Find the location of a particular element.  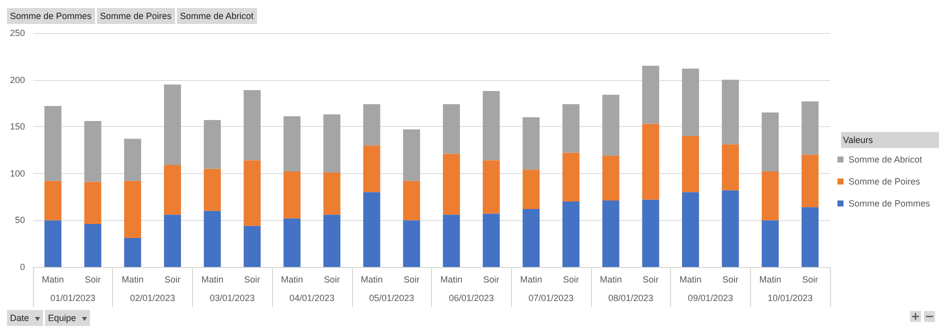

text: 05/01/2023 is located at coordinates (391, 298).